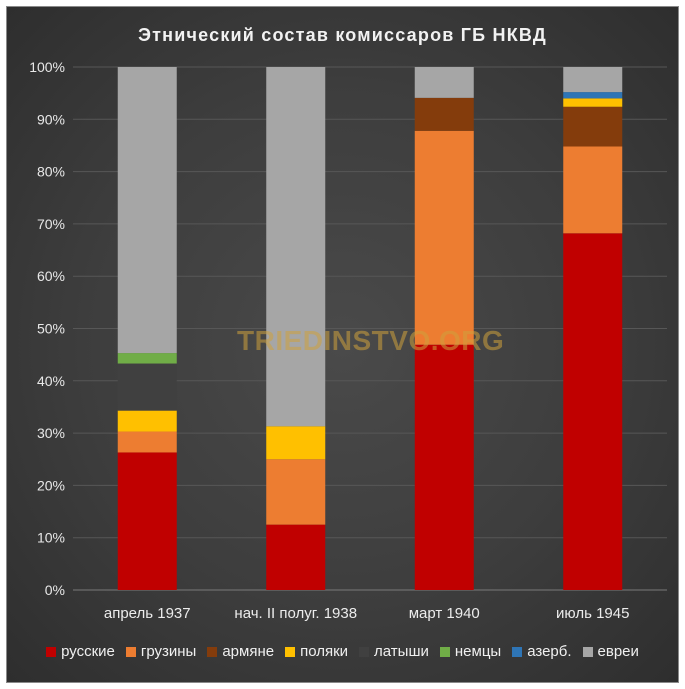  What do you see at coordinates (147, 358) in the screenshot?
I see `bar-segment-немцы` at bounding box center [147, 358].